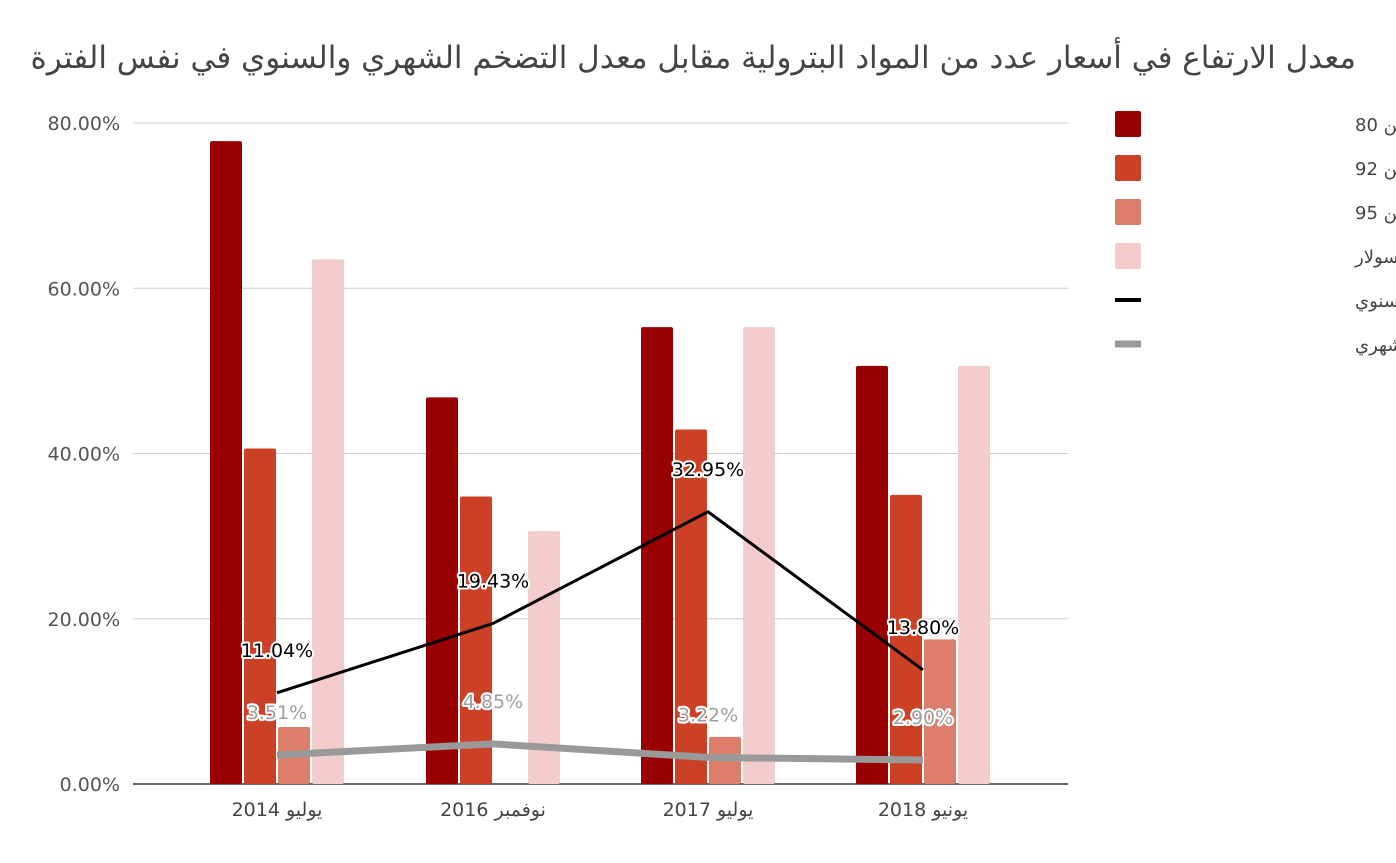 The width and height of the screenshot is (1396, 863). What do you see at coordinates (708, 715) in the screenshot?
I see `data-label: 3.22%` at bounding box center [708, 715].